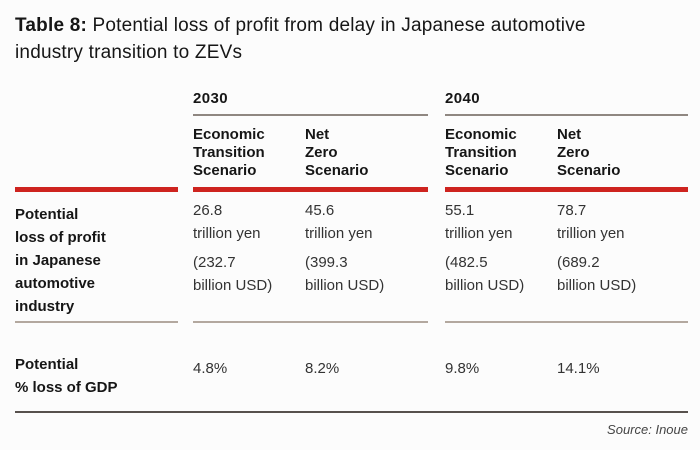 This screenshot has width=700, height=450. Describe the element at coordinates (366, 153) in the screenshot. I see `column-header-2030-net-zero: Net Zero Scenario` at that location.